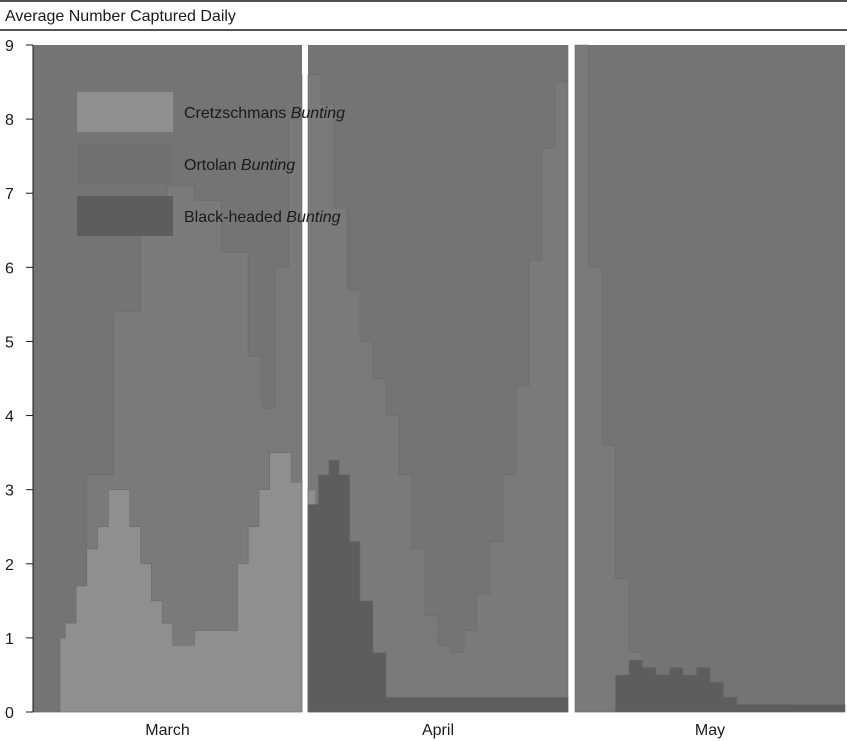 The width and height of the screenshot is (847, 741). I want to click on area-black-headed-bunting-may, so click(710, 686).